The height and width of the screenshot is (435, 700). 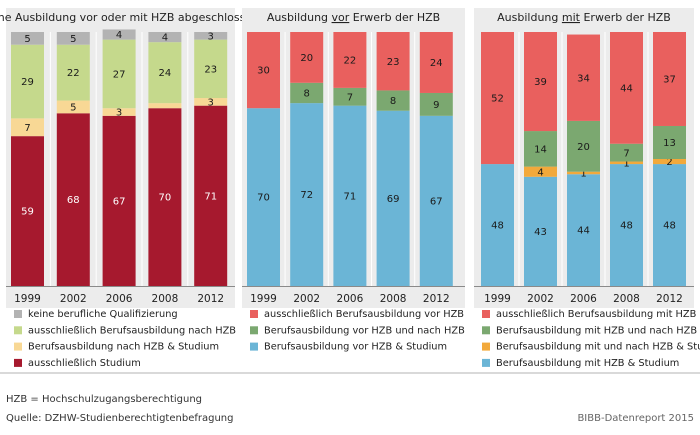 I want to click on legend-label: Berufsausbildung vor HZB & Studium, so click(x=355, y=347).